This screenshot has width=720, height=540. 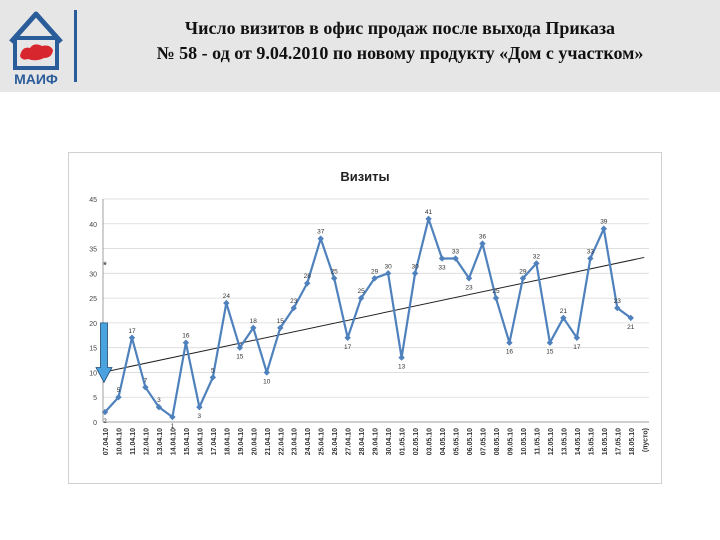 What do you see at coordinates (95, 398) in the screenshot?
I see `y-tick-label: 5` at bounding box center [95, 398].